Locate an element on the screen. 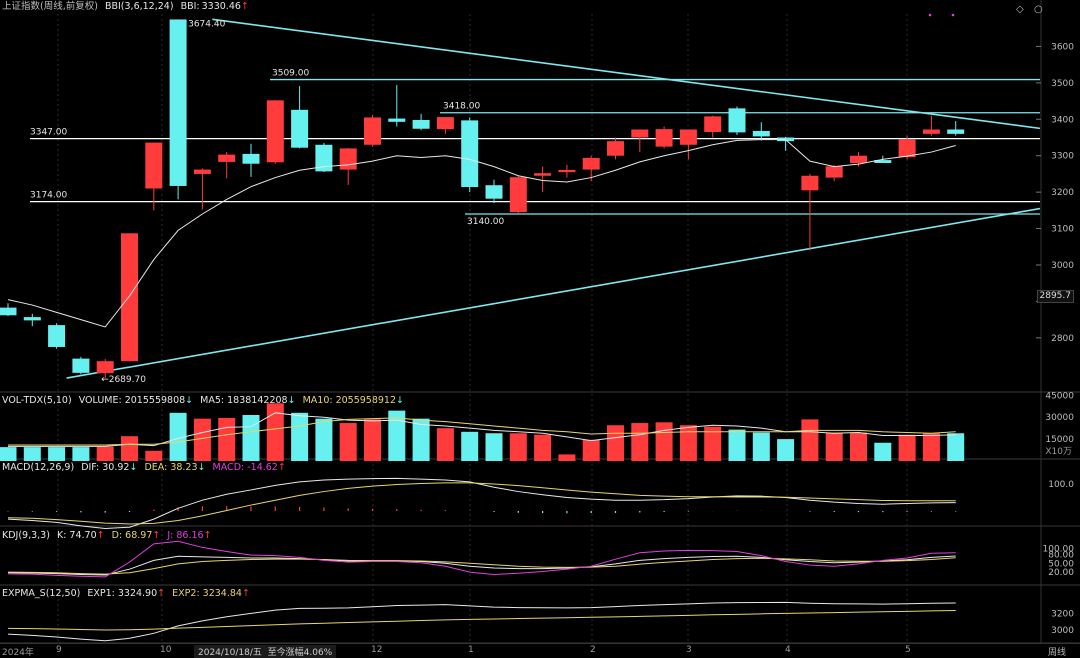  price-tick-label: 3600 is located at coordinates (1062, 47).